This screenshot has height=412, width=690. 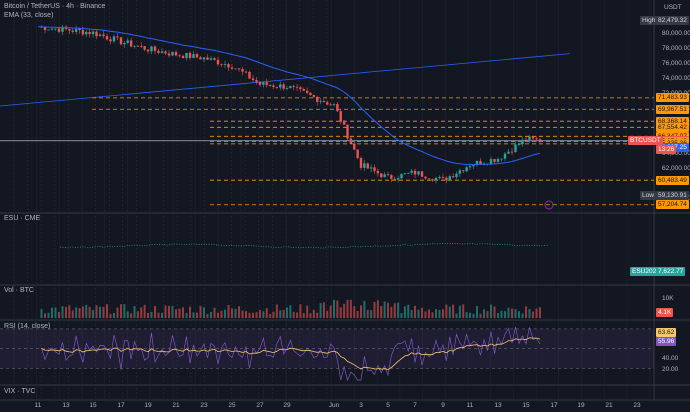 I want to click on symbol-title: Bitcoin / TetherUS · 4h · Binance, so click(x=55, y=6).